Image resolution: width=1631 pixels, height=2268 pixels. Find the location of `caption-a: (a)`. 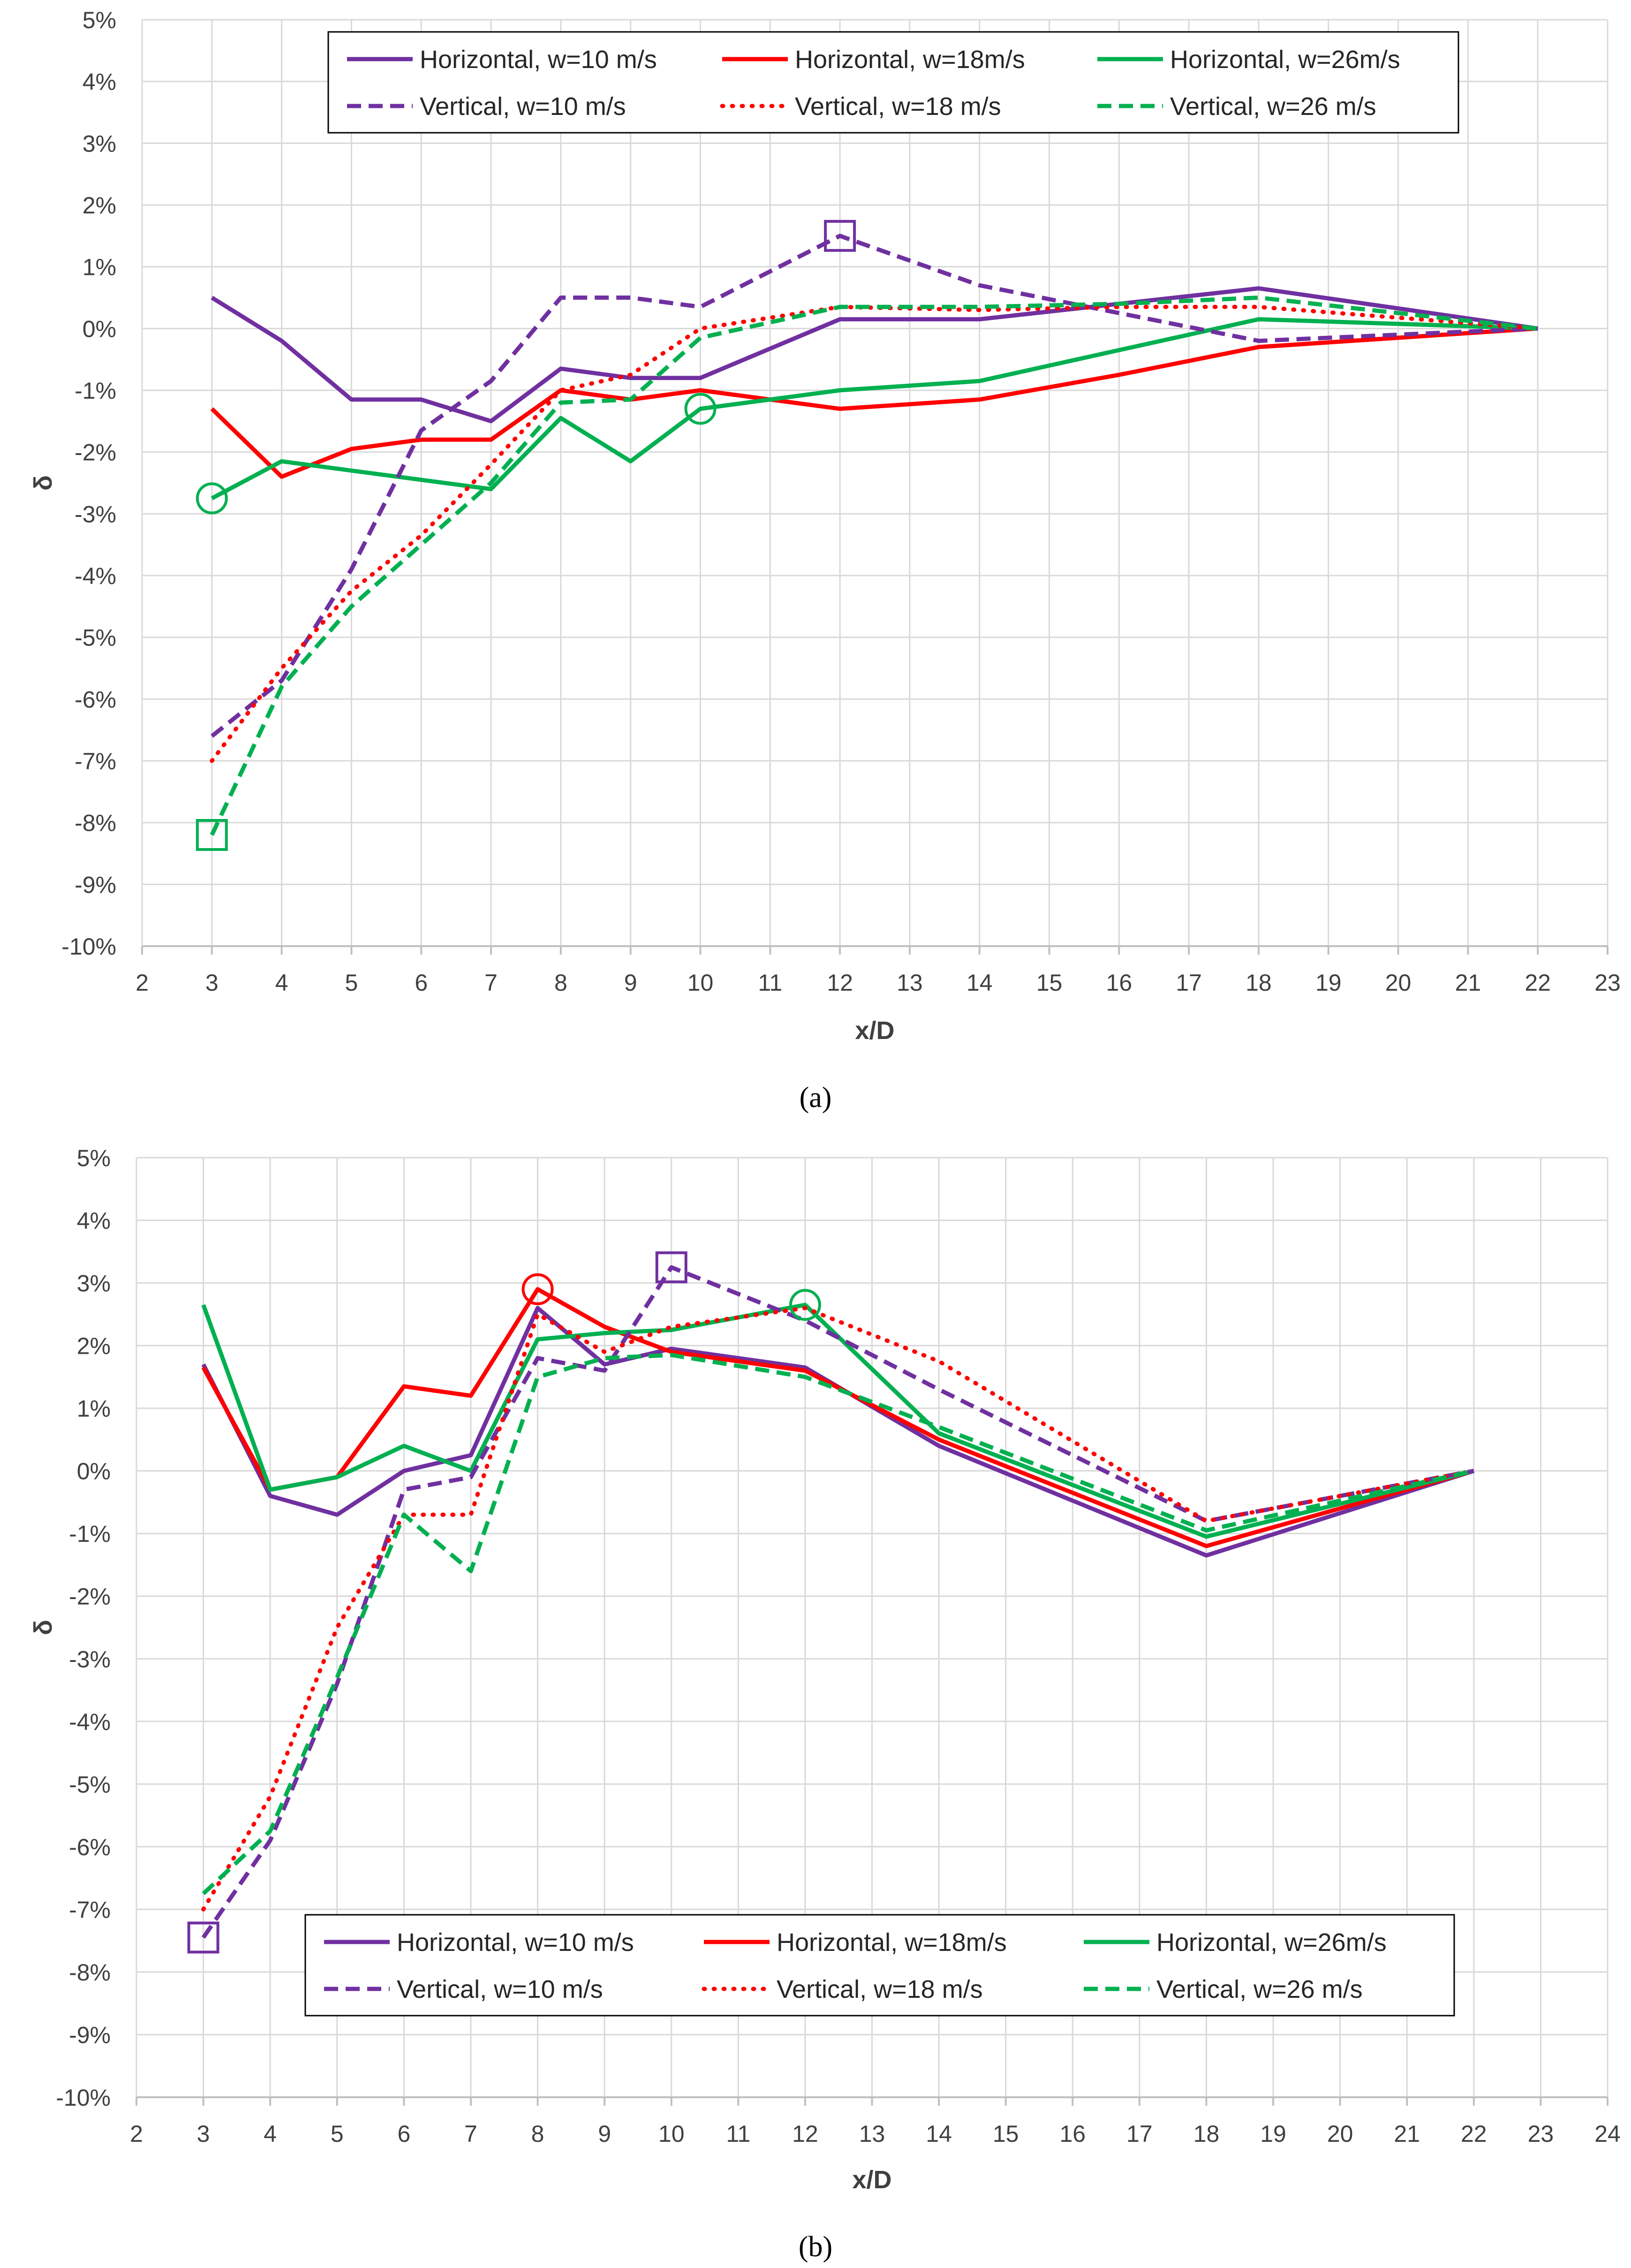

caption-a: (a) is located at coordinates (816, 1098).